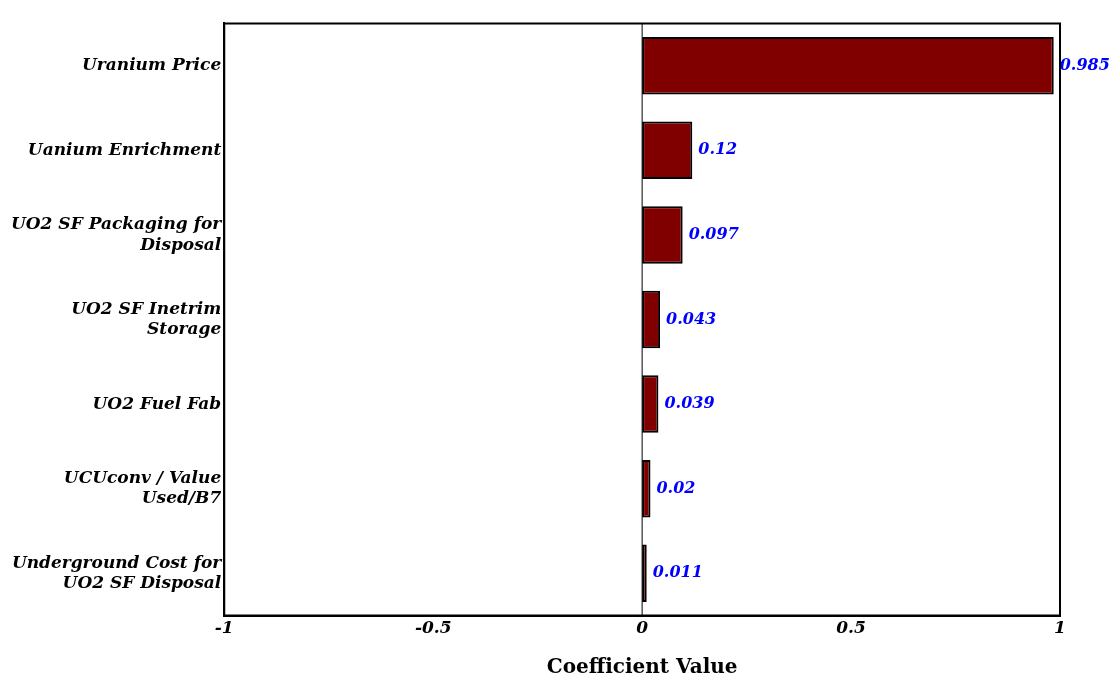 The width and height of the screenshot is (1120, 688). What do you see at coordinates (117, 571) in the screenshot?
I see `y-tick-label: Underground Cost for UO2 SF Disposal` at bounding box center [117, 571].